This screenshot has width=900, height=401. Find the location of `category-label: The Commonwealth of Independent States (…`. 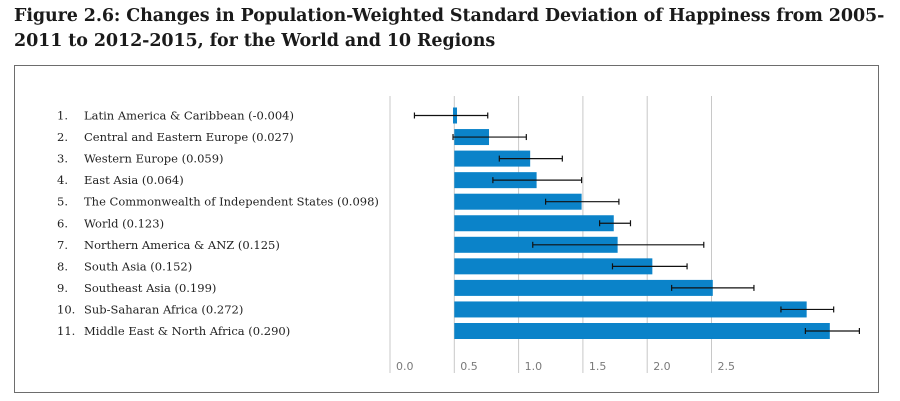

category-label: The Commonwealth of Independent States (… is located at coordinates (231, 202).